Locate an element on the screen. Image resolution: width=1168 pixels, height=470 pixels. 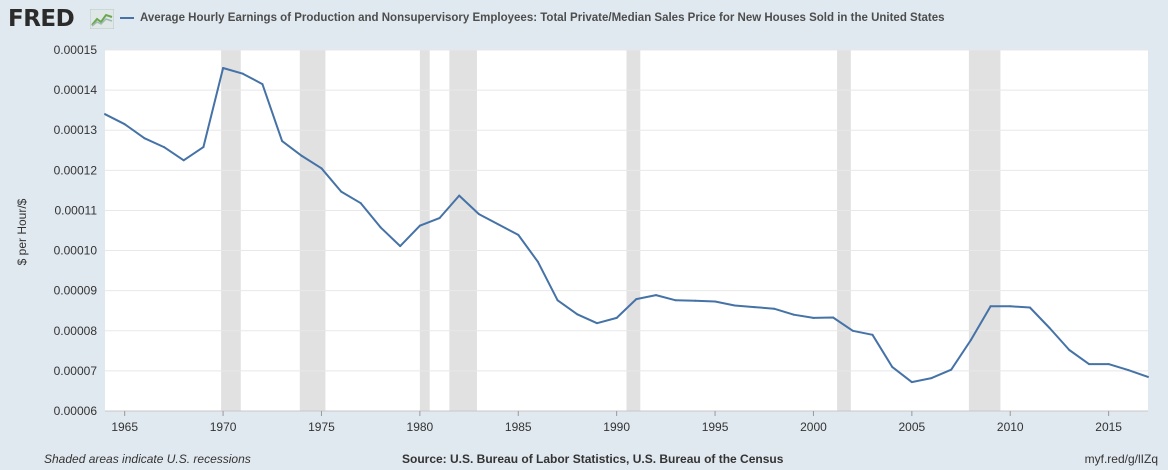
x-tick-label: 1995 is located at coordinates (715, 427).